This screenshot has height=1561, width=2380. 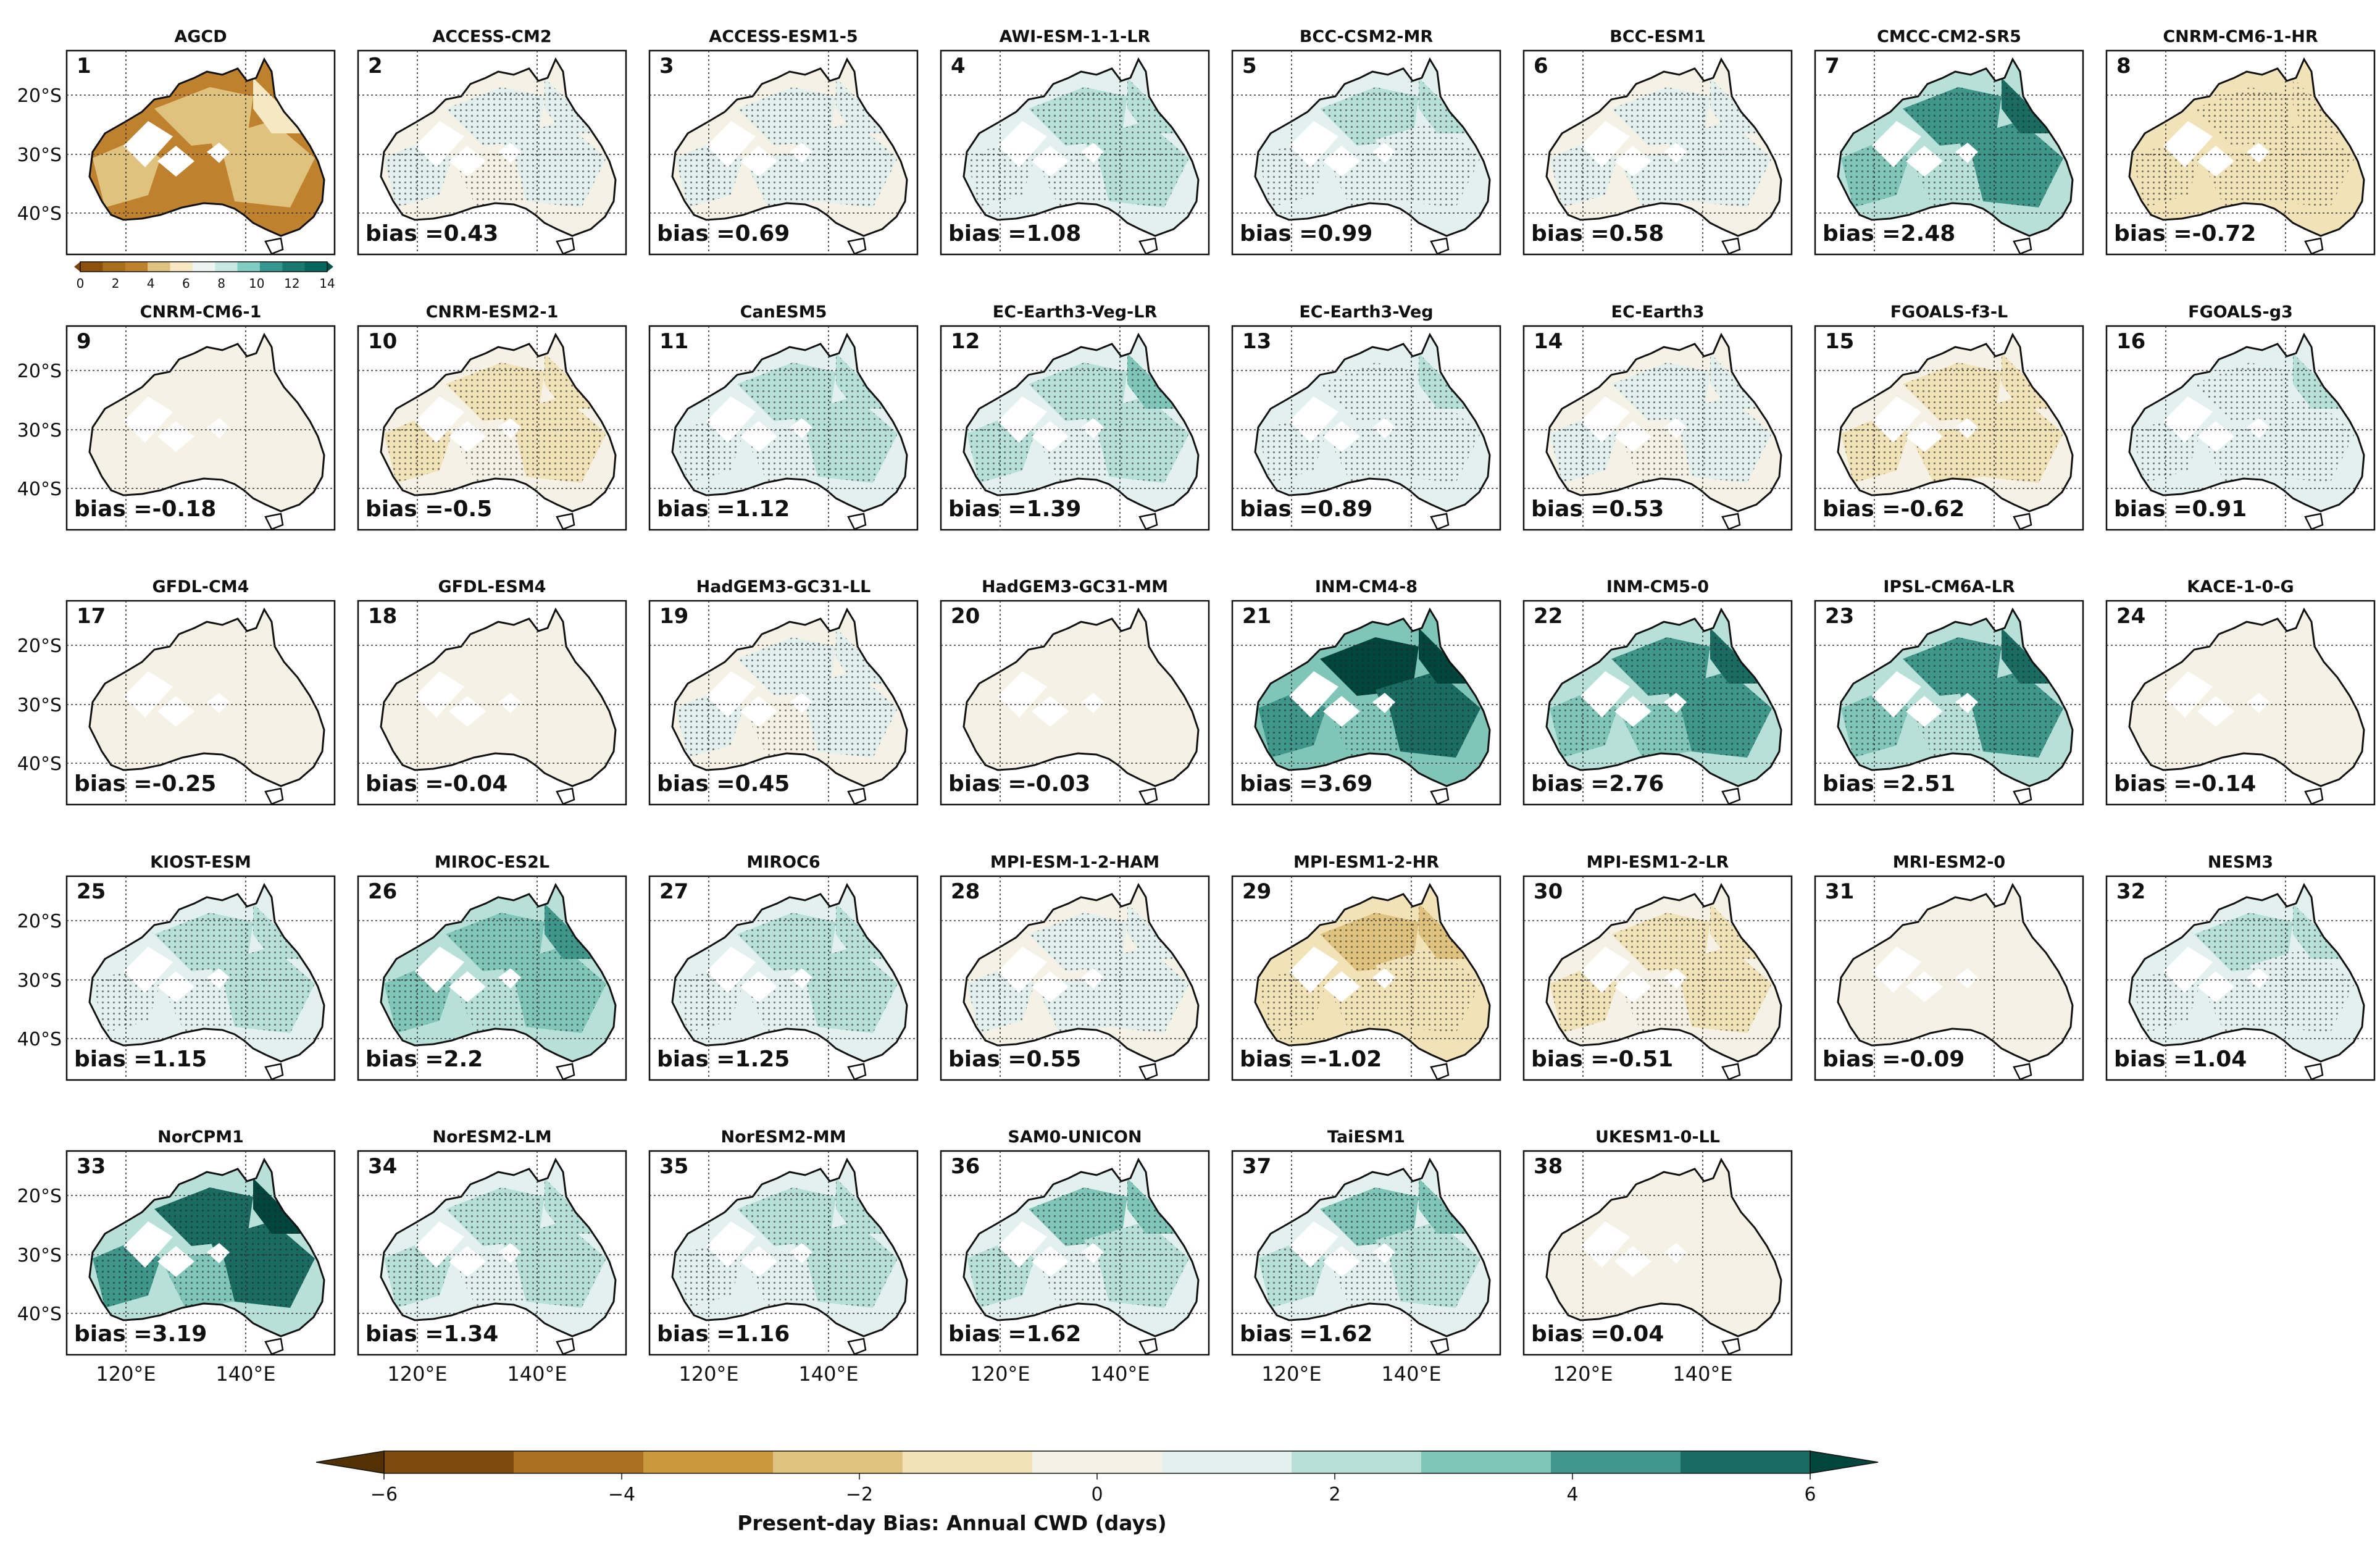 I want to click on colorbar-extend-min, so click(x=350, y=1462).